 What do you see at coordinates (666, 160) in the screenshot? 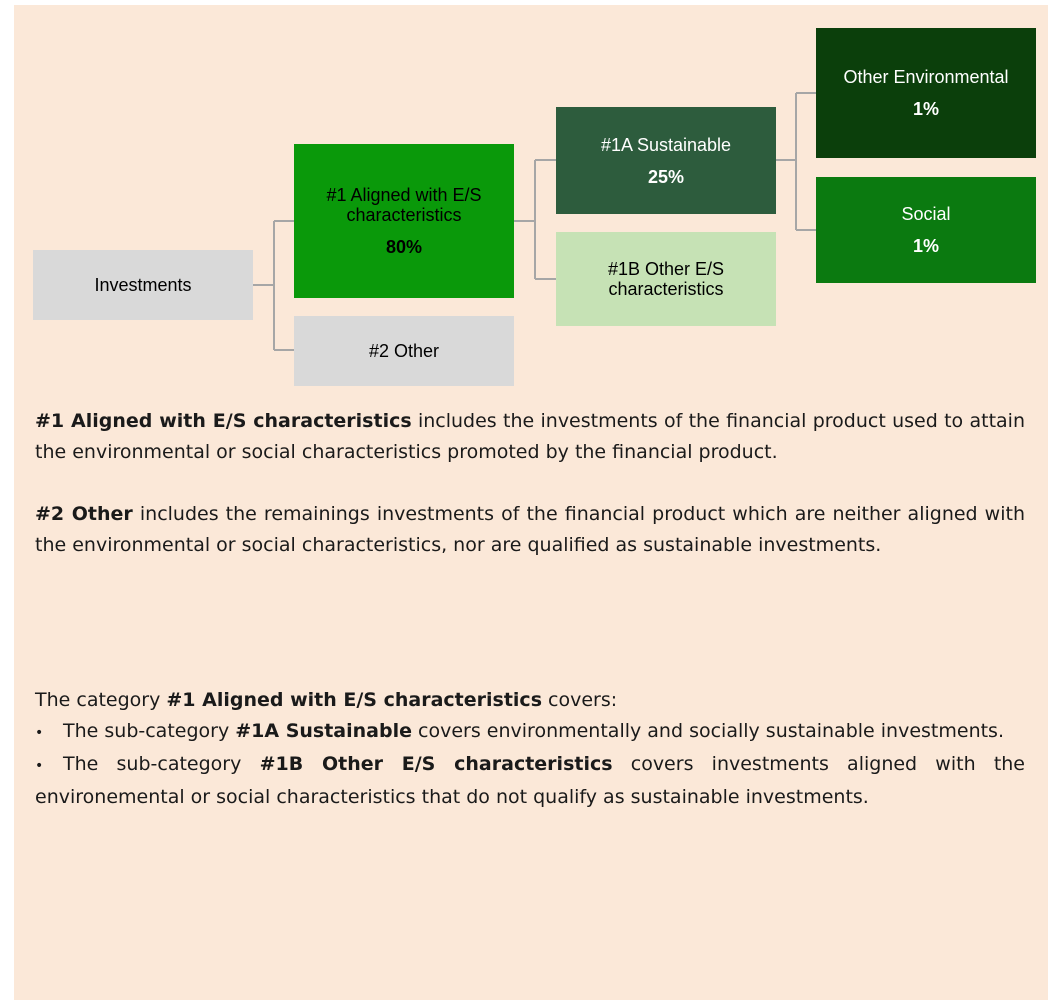
I see `node: #1A Sustainable 25%` at bounding box center [666, 160].